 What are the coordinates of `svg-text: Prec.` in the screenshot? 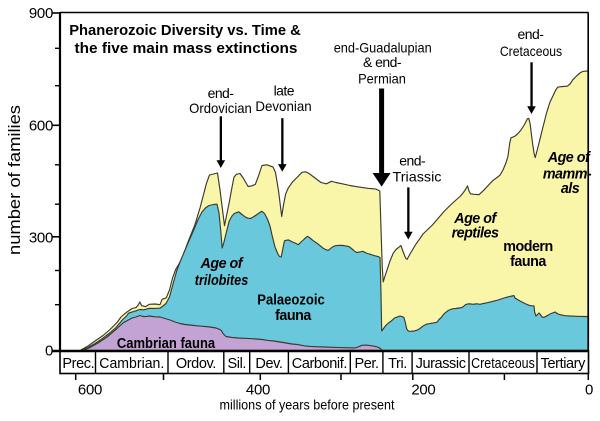 It's located at (78, 364).